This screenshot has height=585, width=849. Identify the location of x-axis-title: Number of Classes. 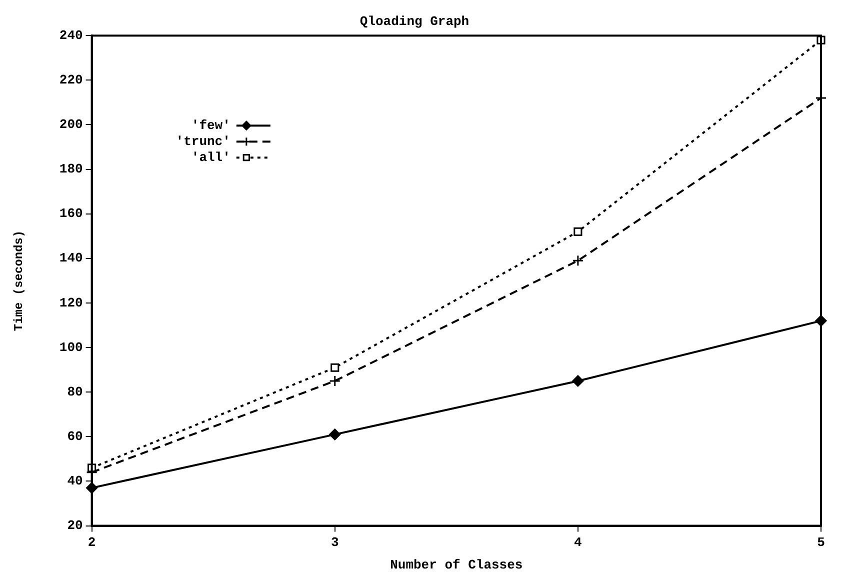
(456, 564).